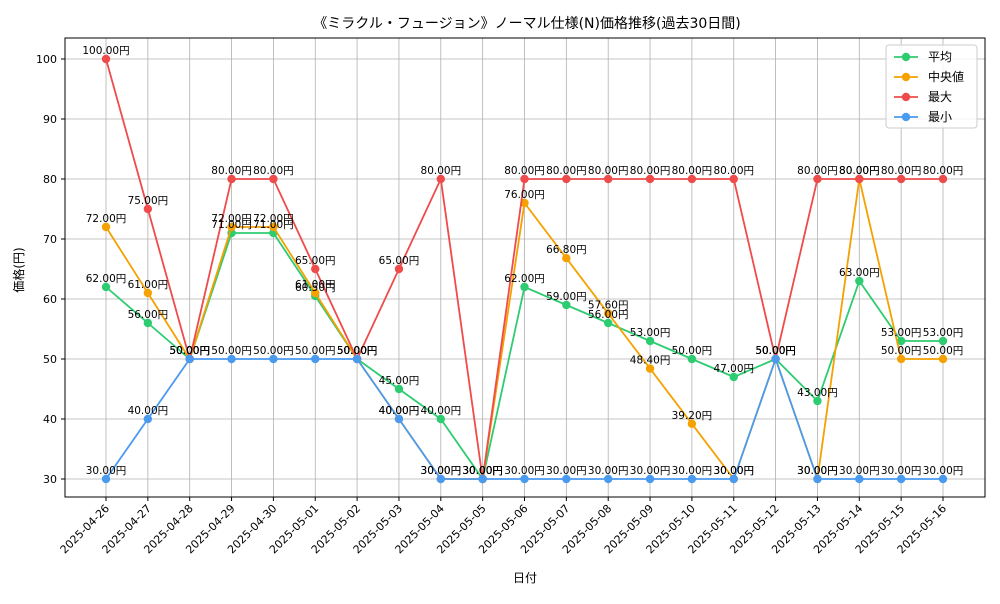 The width and height of the screenshot is (1000, 604). Describe the element at coordinates (105, 51) in the screenshot. I see `data-label: 100.00円` at that location.